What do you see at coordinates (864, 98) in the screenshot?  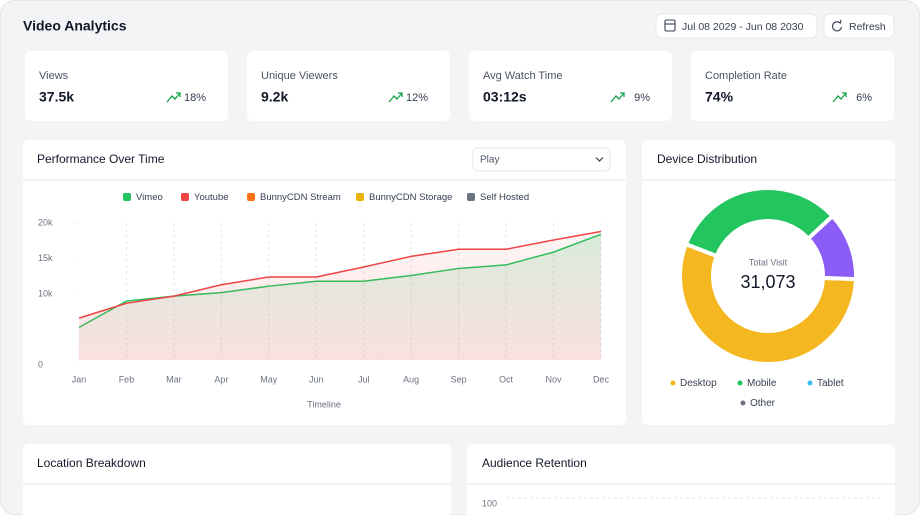 I see `kpi-change: 6%` at bounding box center [864, 98].